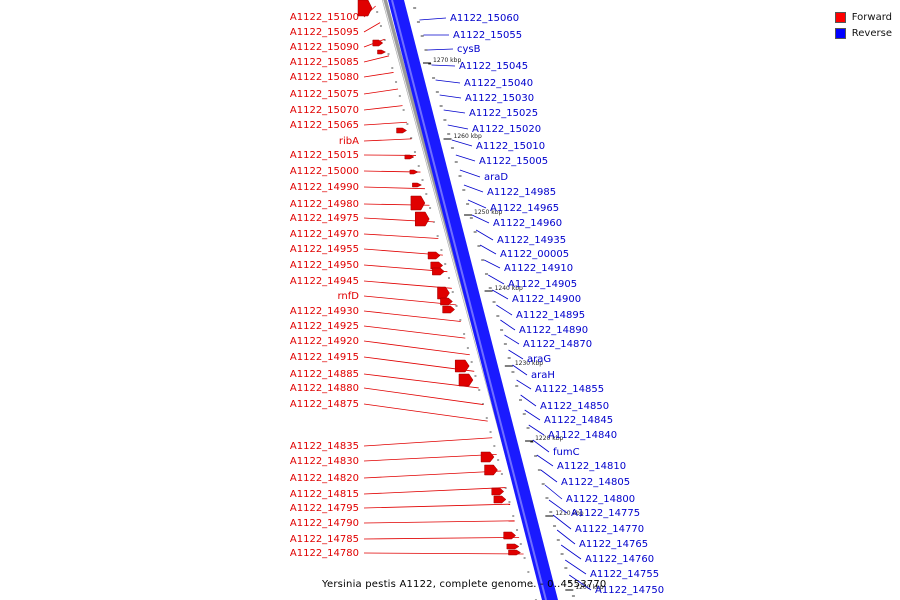 The width and height of the screenshot is (900, 600). I want to click on forward-gene-label: A1122_14980, so click(324, 204).